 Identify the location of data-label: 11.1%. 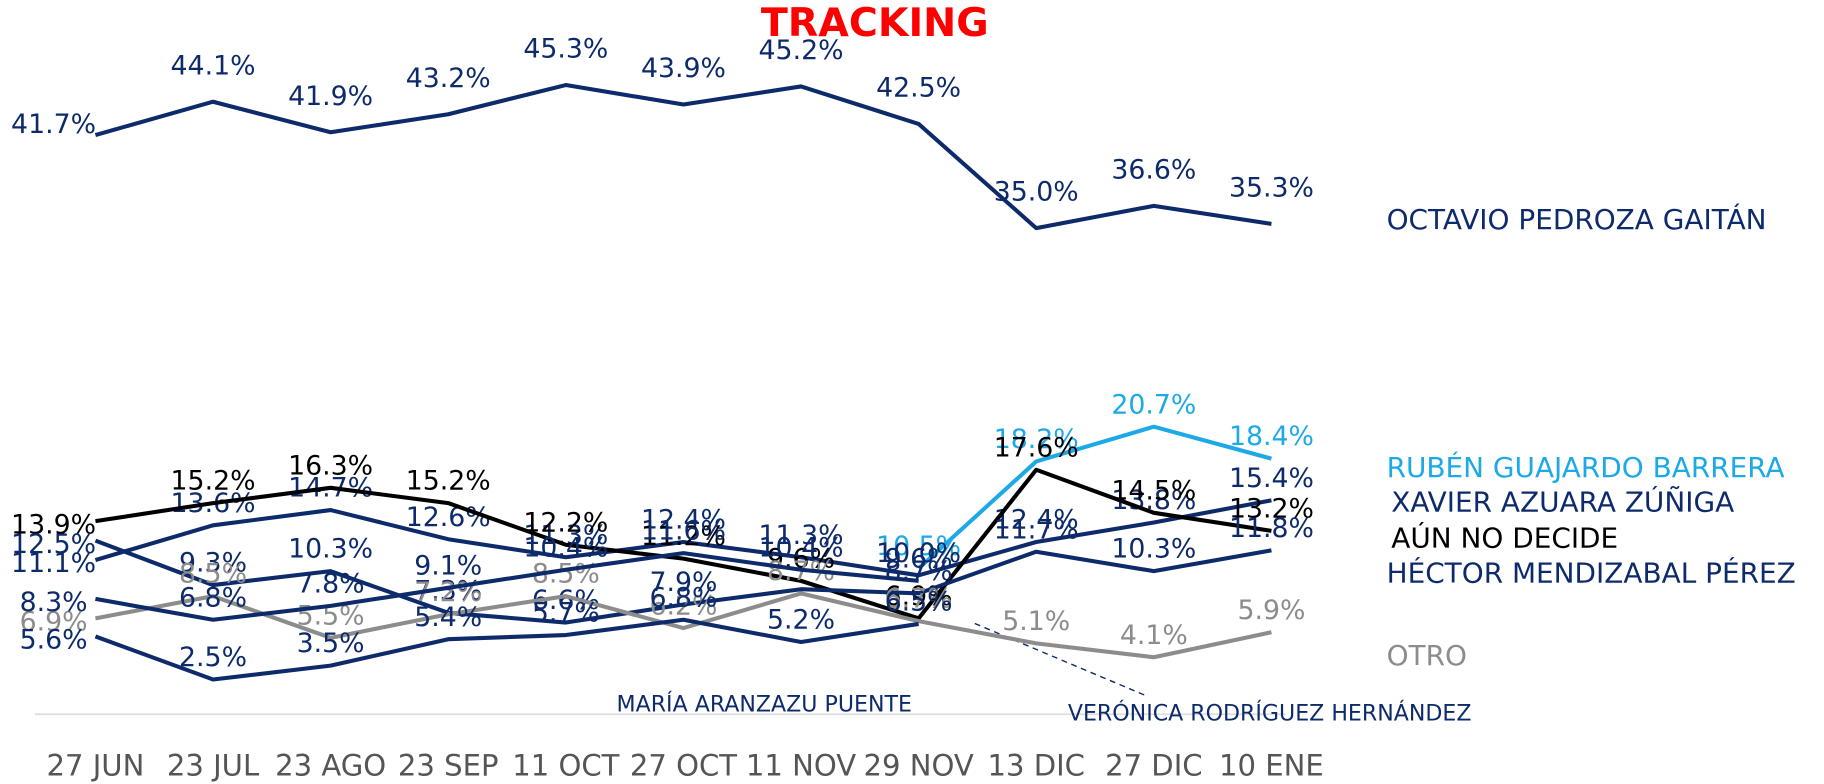
(53, 563).